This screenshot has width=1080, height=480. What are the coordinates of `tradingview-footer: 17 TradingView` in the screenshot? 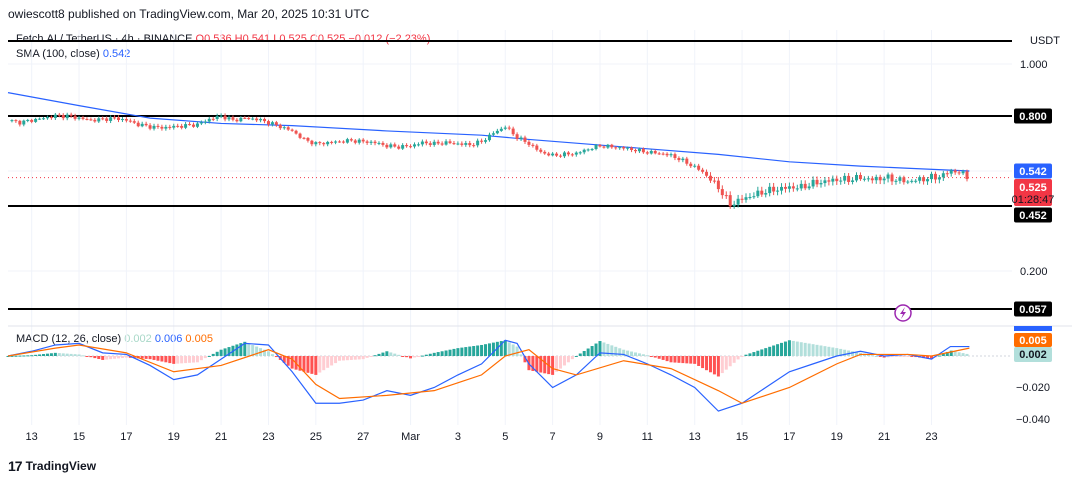 It's located at (52, 466).